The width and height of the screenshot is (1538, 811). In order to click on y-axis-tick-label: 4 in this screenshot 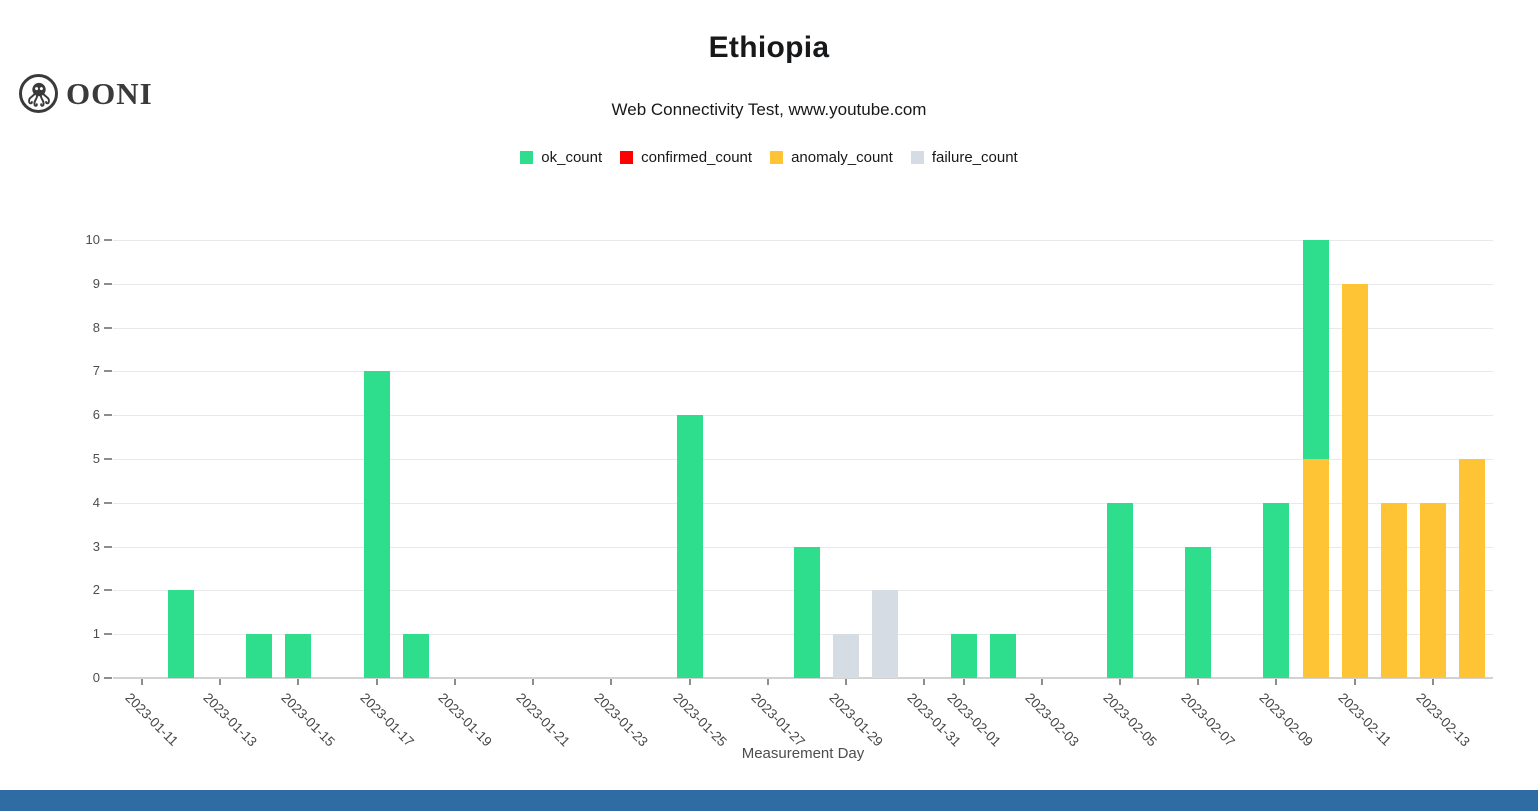, I will do `click(96, 502)`.